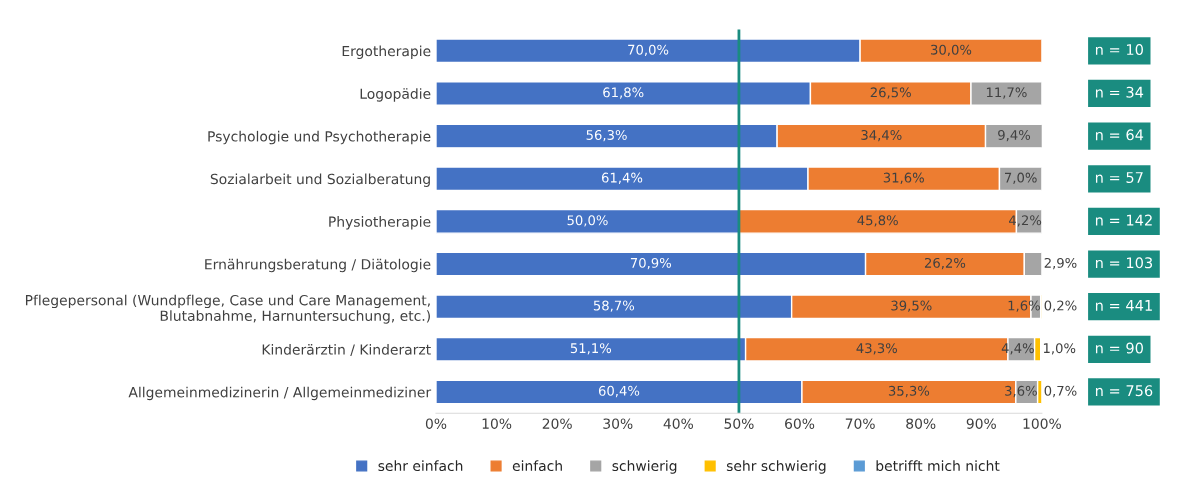 The image size is (1188, 492). Describe the element at coordinates (557, 423) in the screenshot. I see `x-tick-label: 20%` at that location.